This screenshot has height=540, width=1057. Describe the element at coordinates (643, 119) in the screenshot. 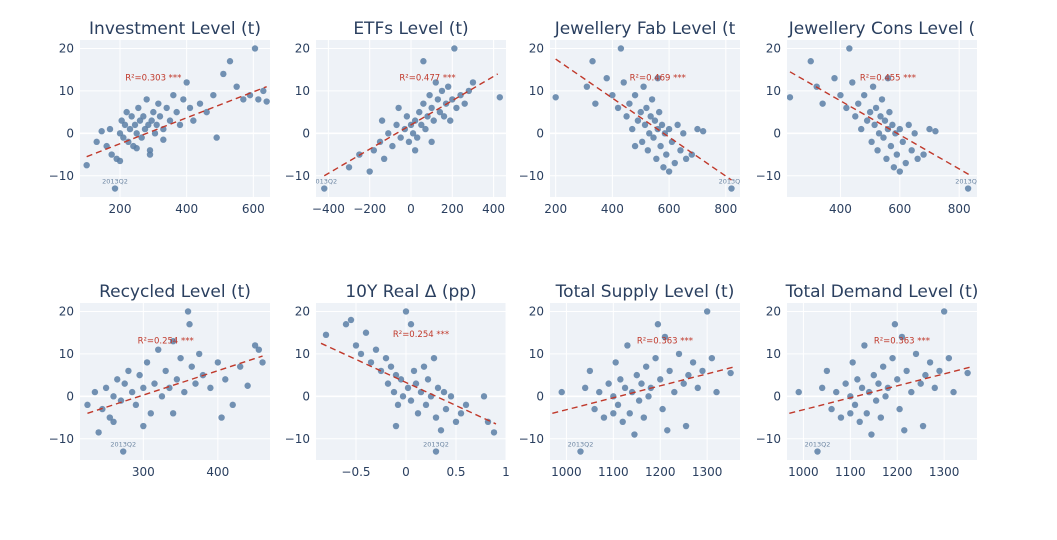

I see `fit-line` at that location.